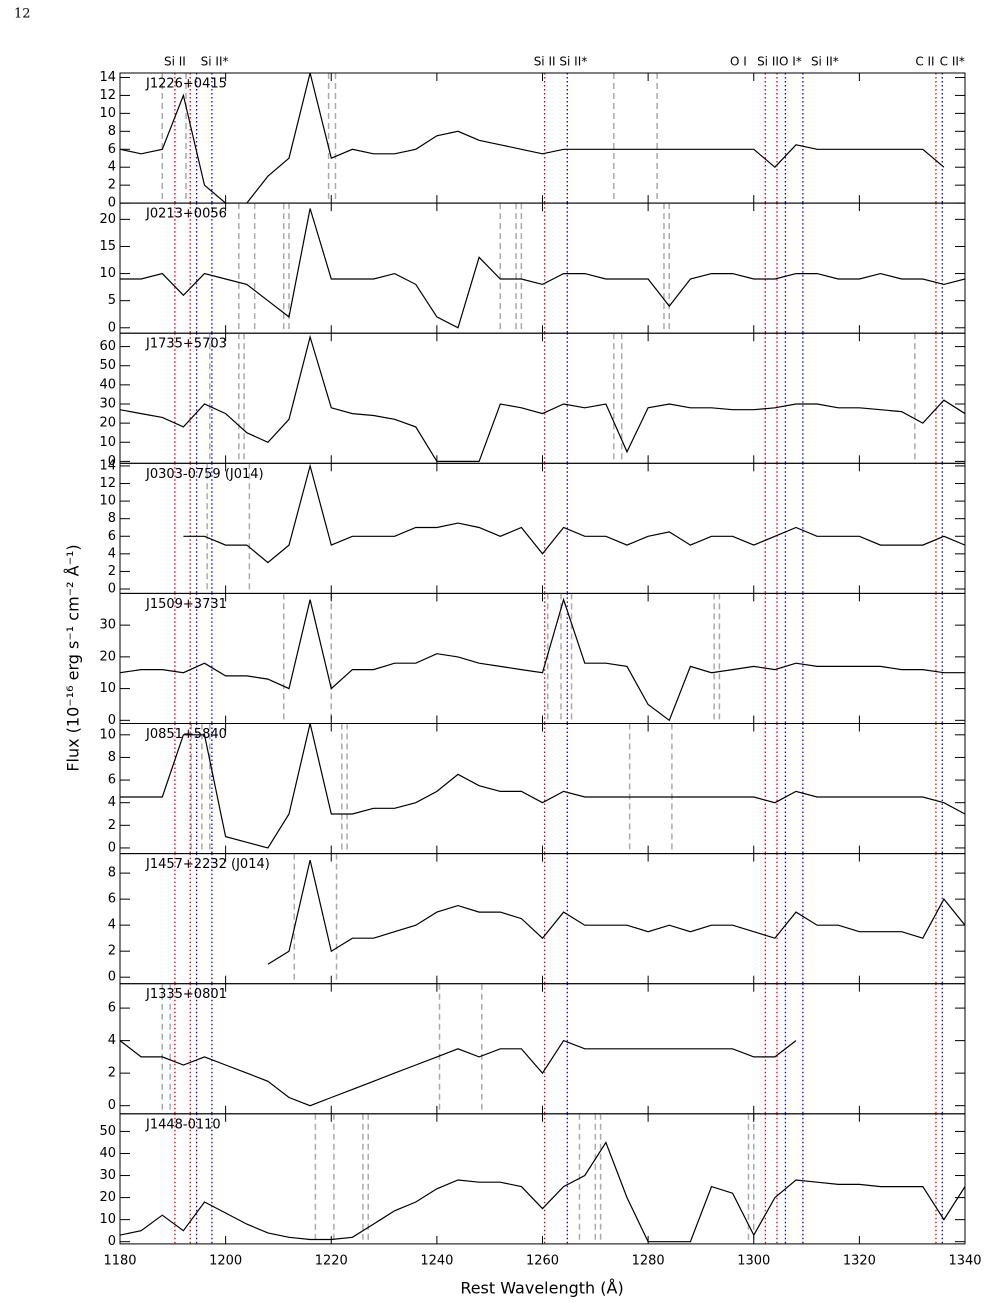  What do you see at coordinates (790, 62) in the screenshot?
I see `transition-label: O I*` at bounding box center [790, 62].